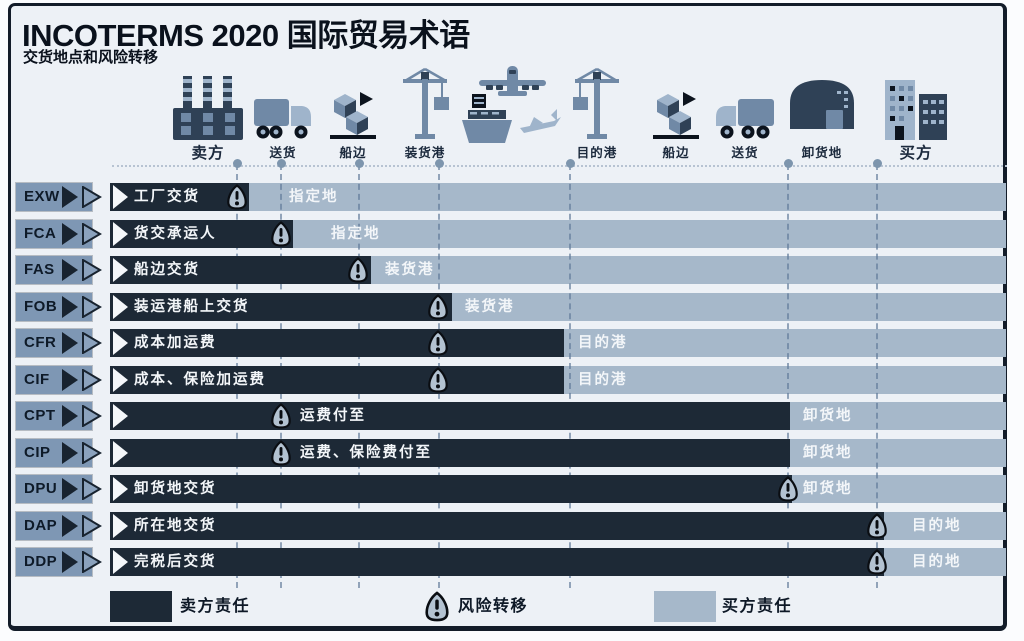  Describe the element at coordinates (246, 35) in the screenshot. I see `page-title: INCOTERMS 2020 国际贸易术语` at that location.